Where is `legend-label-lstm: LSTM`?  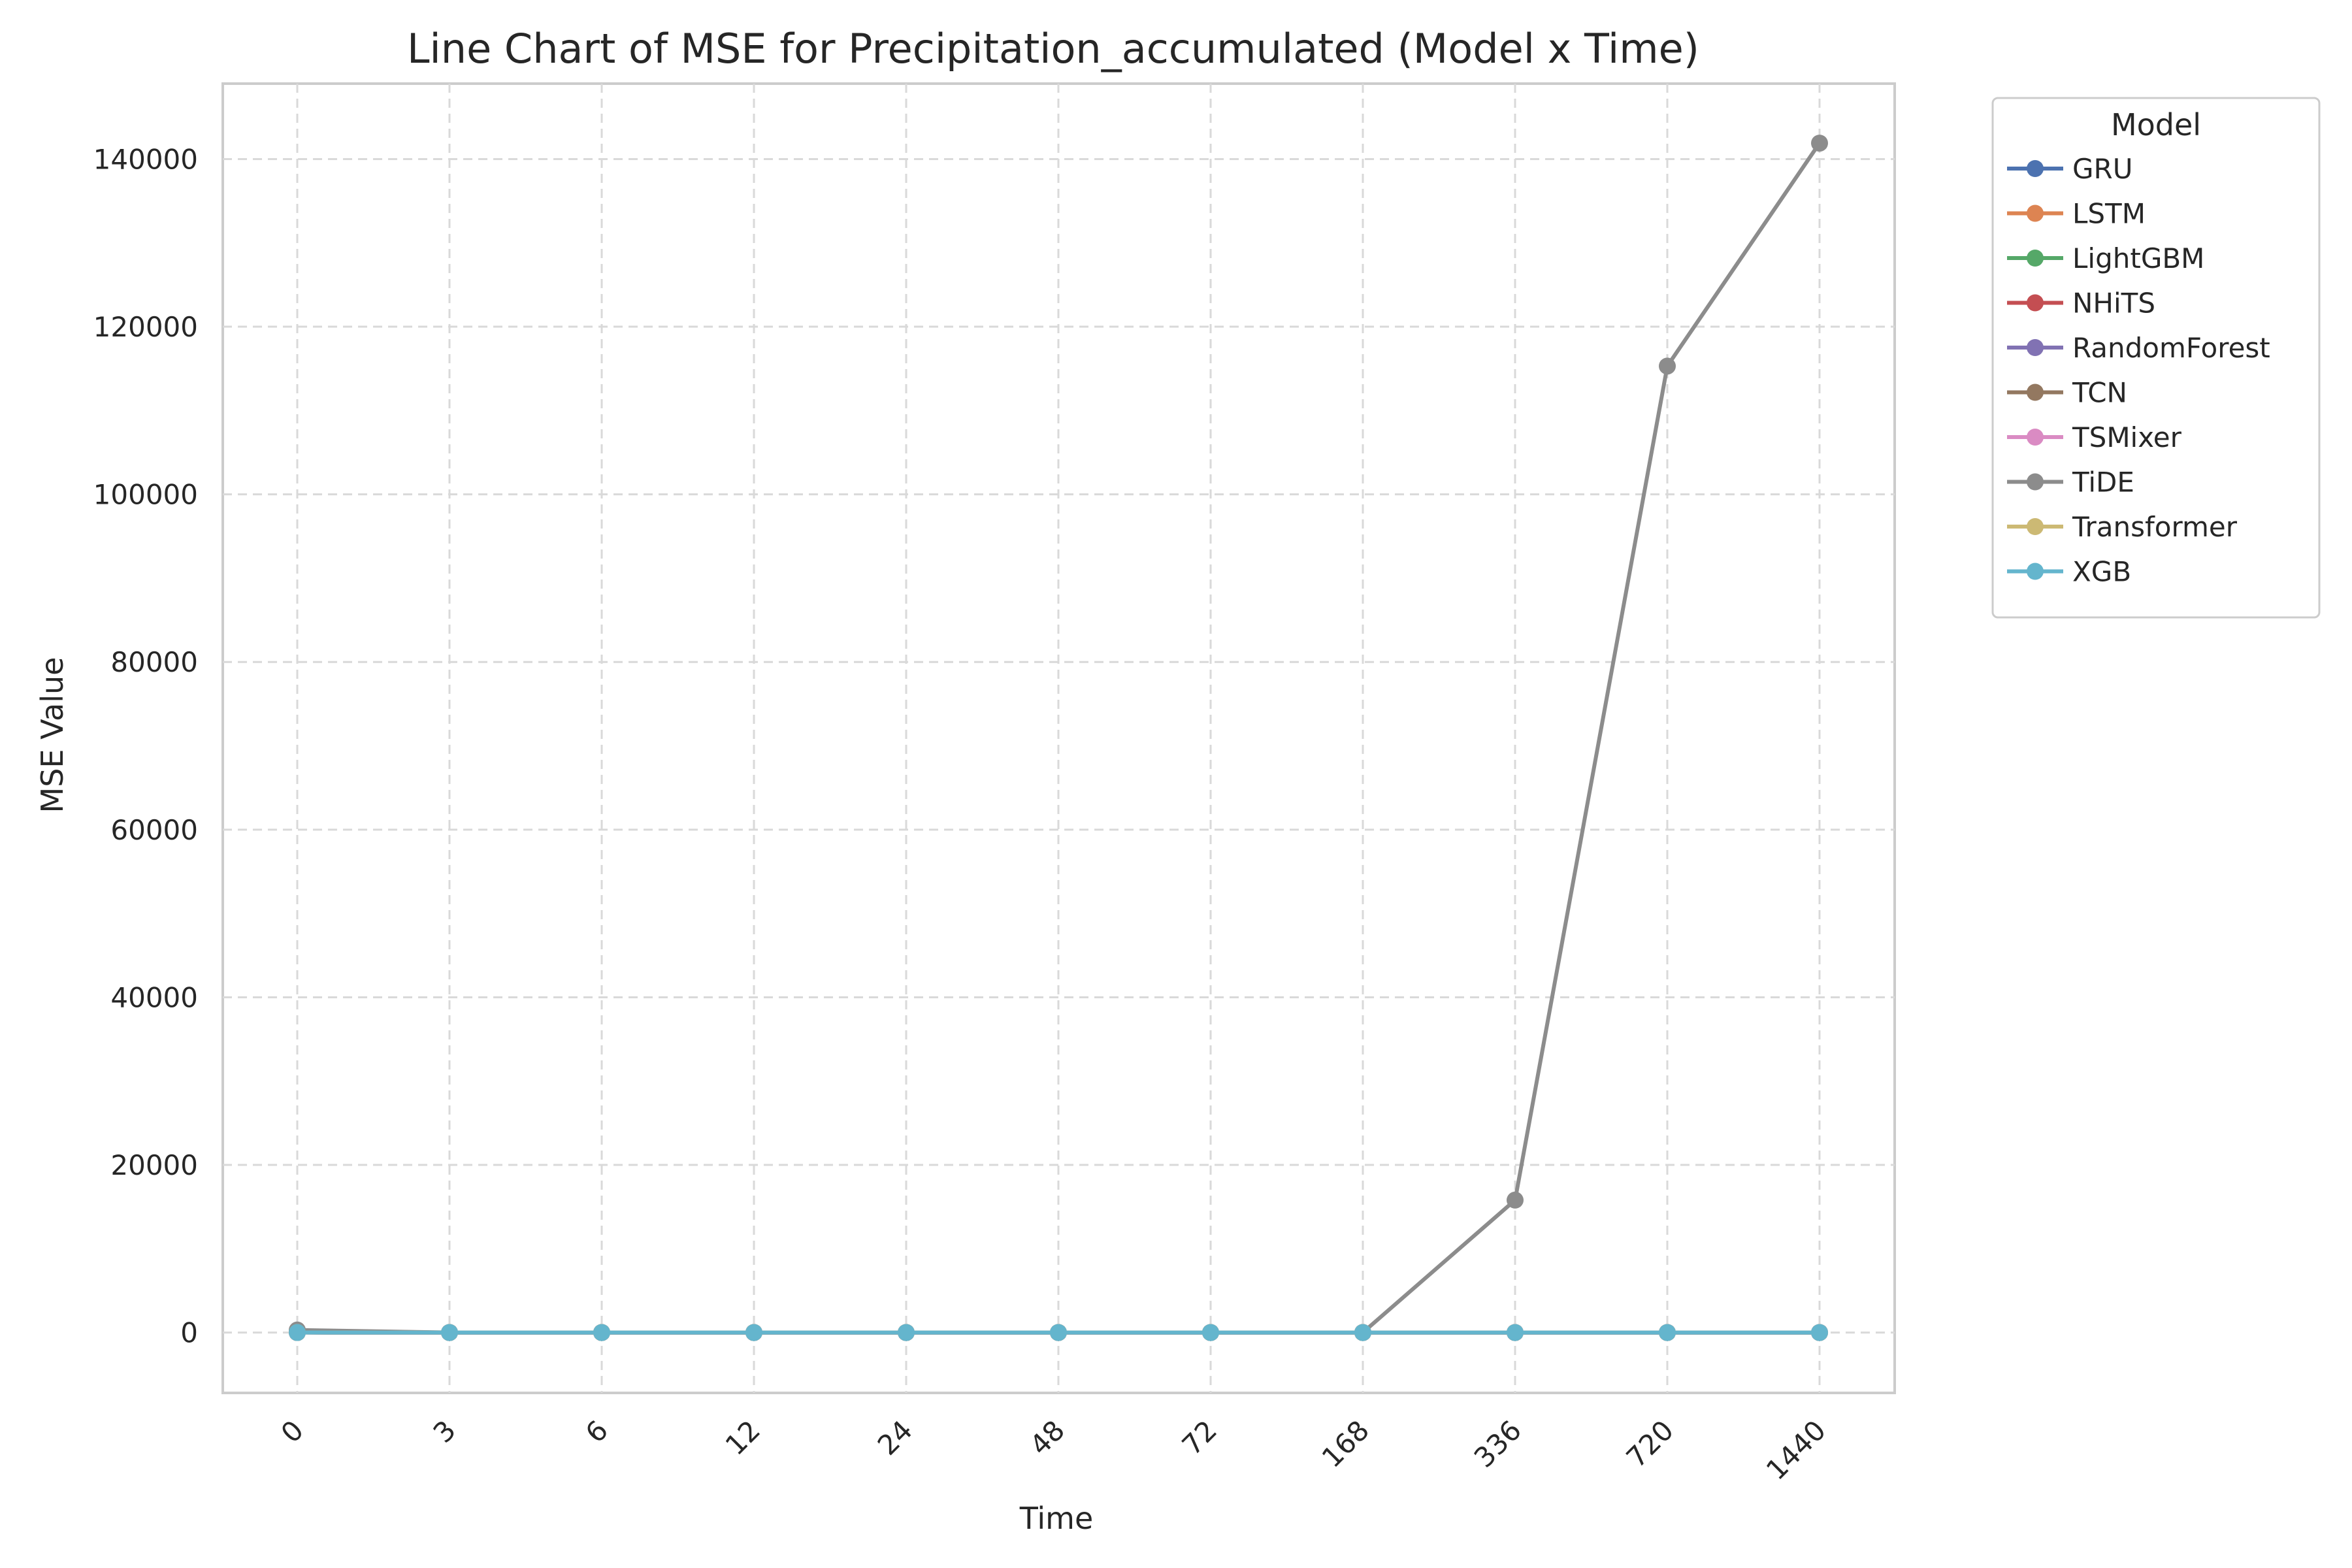
legend-label-lstm: LSTM is located at coordinates (2109, 214).